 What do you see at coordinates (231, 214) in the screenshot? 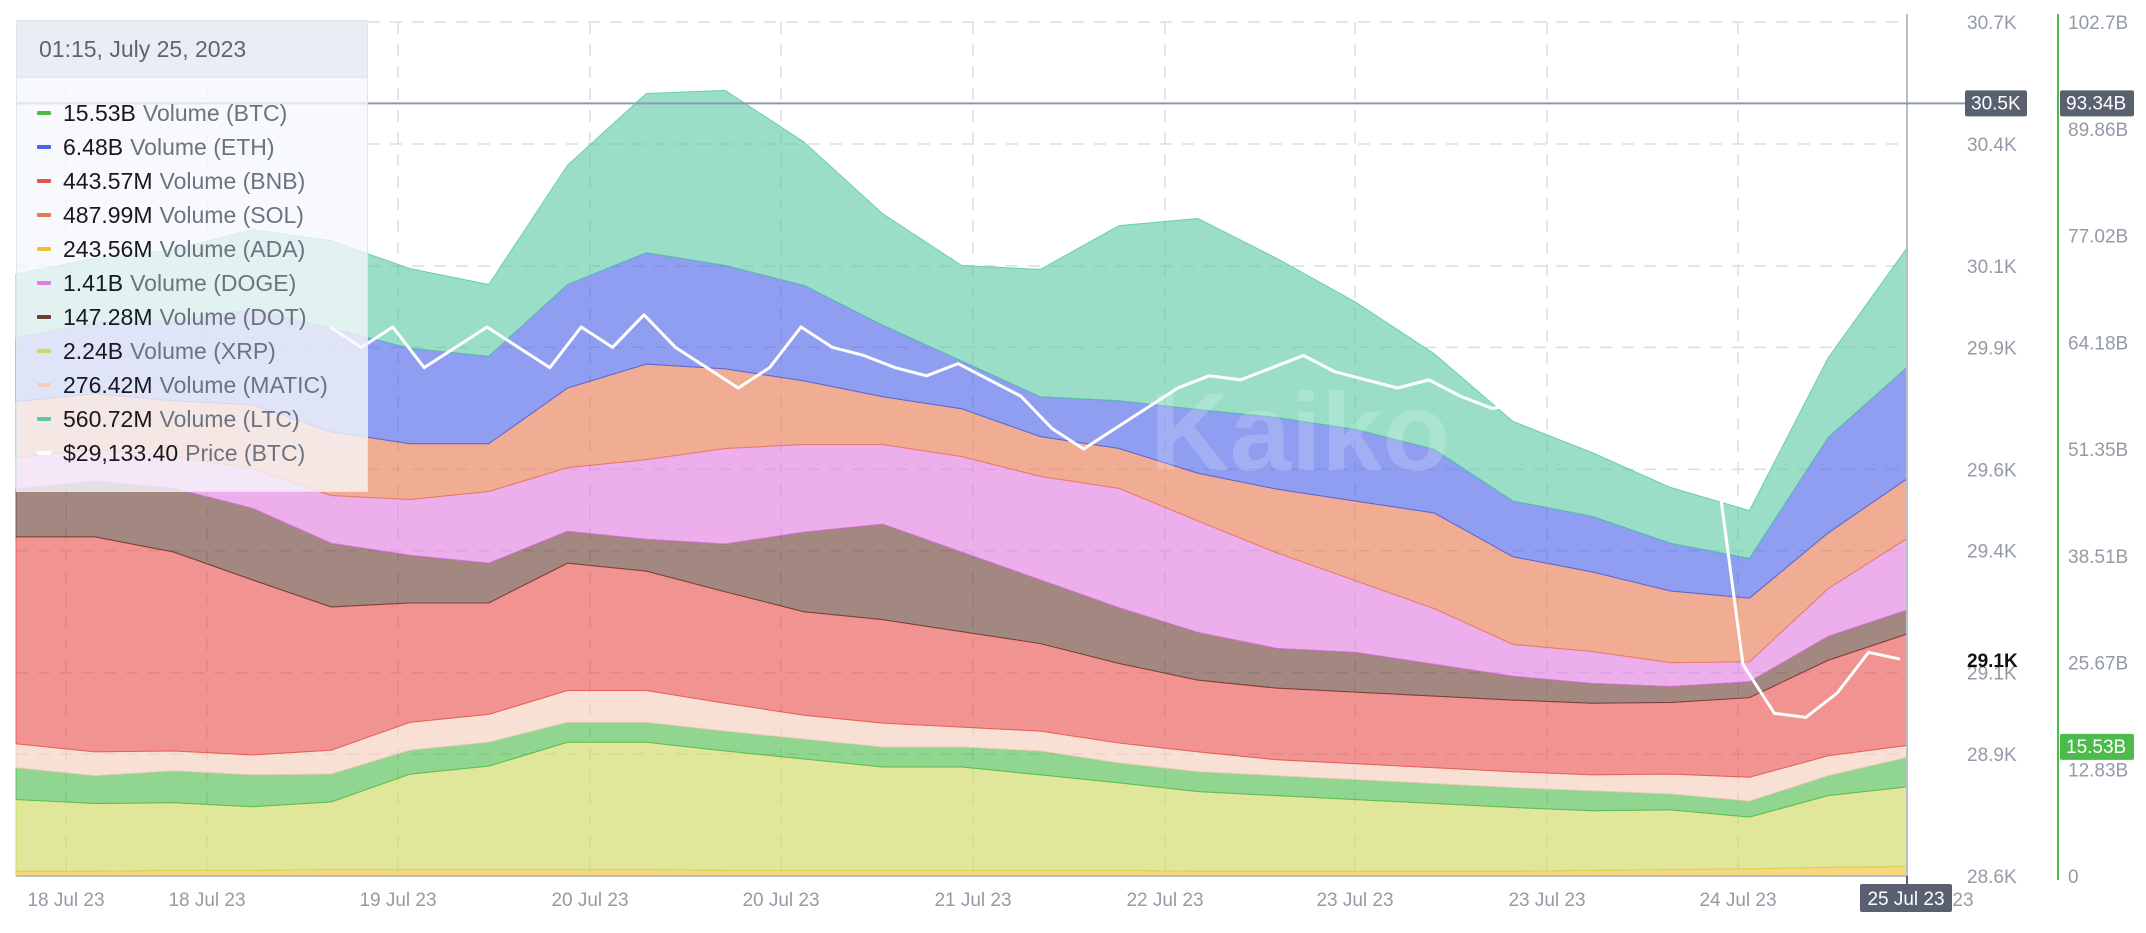
I see `legend-label: Volume (SOL)` at bounding box center [231, 214].